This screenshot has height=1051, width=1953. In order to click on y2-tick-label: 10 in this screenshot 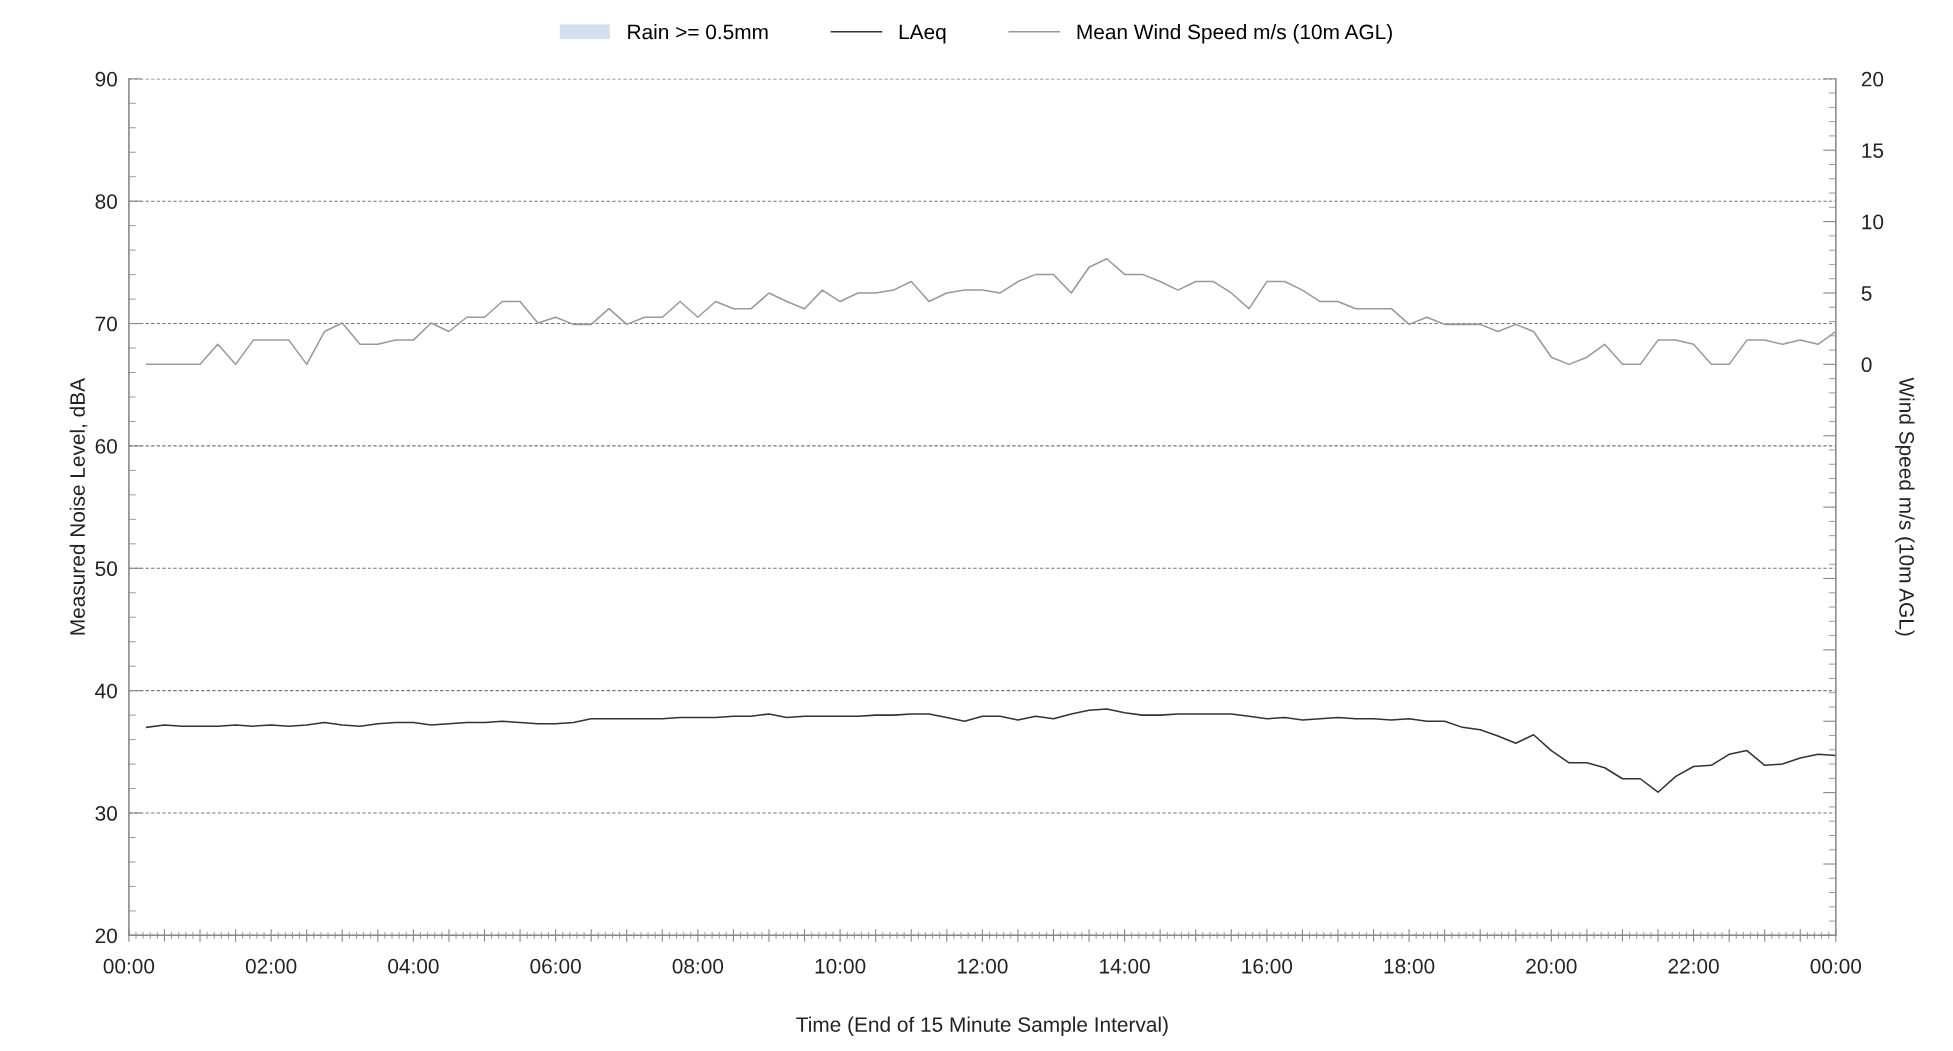, I will do `click(1873, 222)`.